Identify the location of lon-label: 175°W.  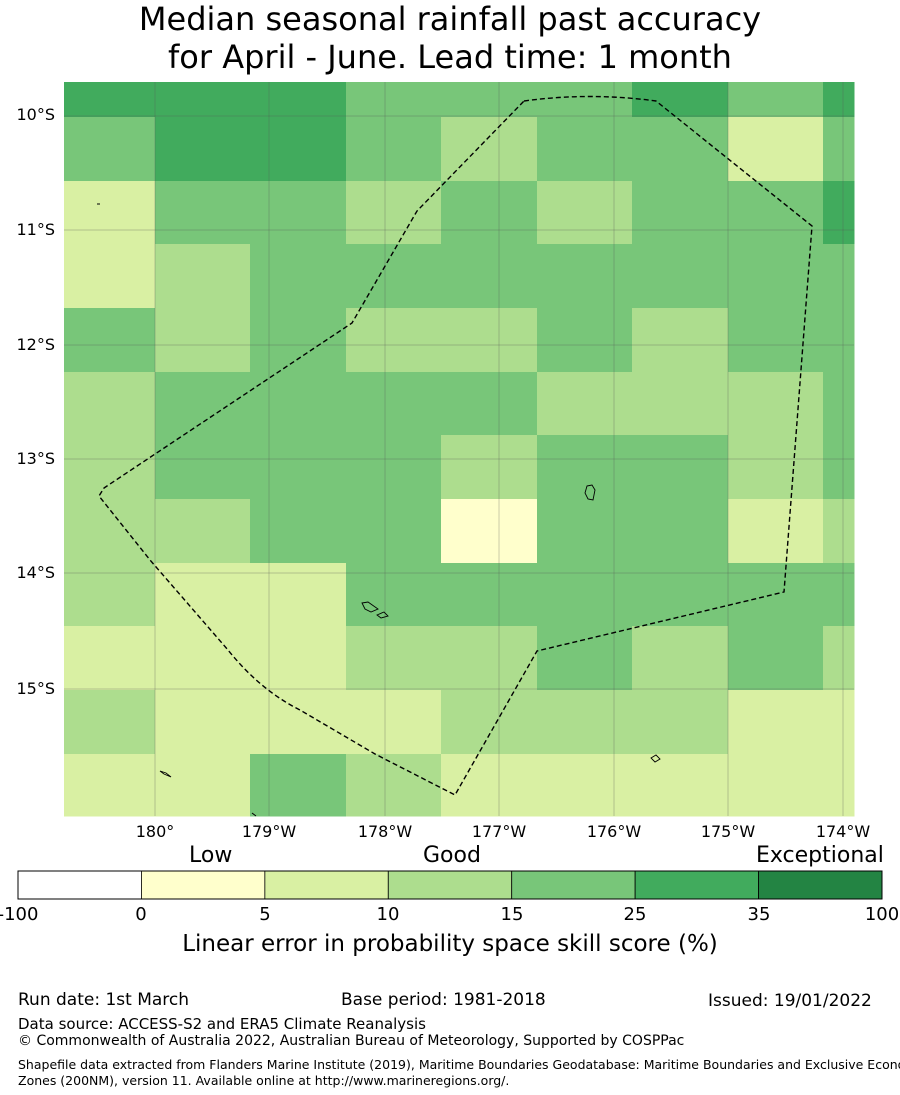
(728, 831).